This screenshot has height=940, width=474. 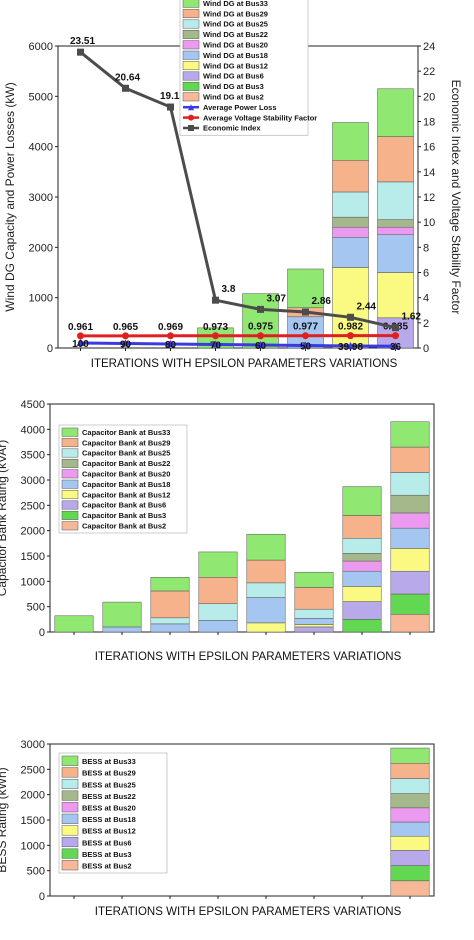 I want to click on data-label-loss: 100, so click(x=80, y=344).